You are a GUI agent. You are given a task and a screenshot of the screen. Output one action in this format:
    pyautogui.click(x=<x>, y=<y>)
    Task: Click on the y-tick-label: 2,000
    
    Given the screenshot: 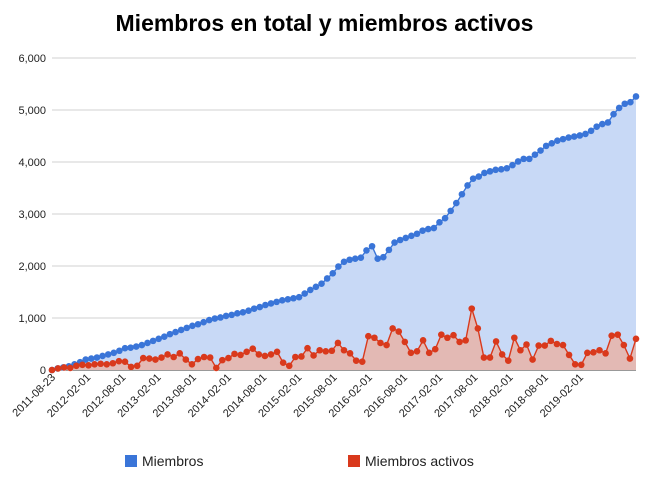 What is the action you would take?
    pyautogui.click(x=32, y=267)
    